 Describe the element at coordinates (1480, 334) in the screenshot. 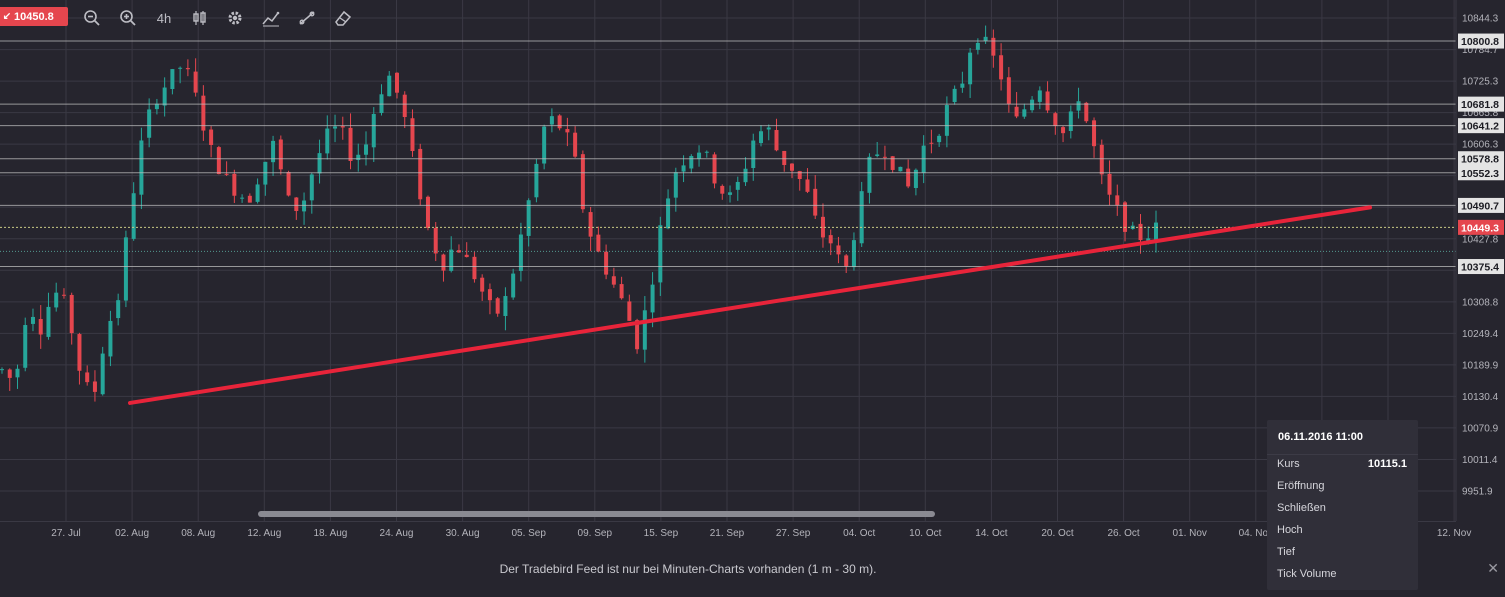

I see `y-tick-label: 10249.4` at that location.